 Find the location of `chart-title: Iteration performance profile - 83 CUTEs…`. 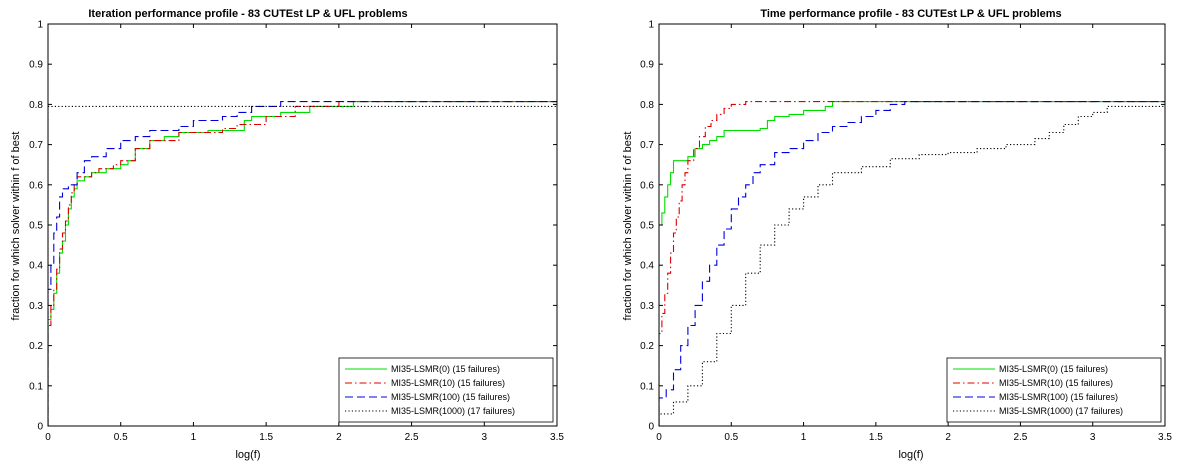

chart-title: Iteration performance profile - 83 CUTEs… is located at coordinates (247, 14).